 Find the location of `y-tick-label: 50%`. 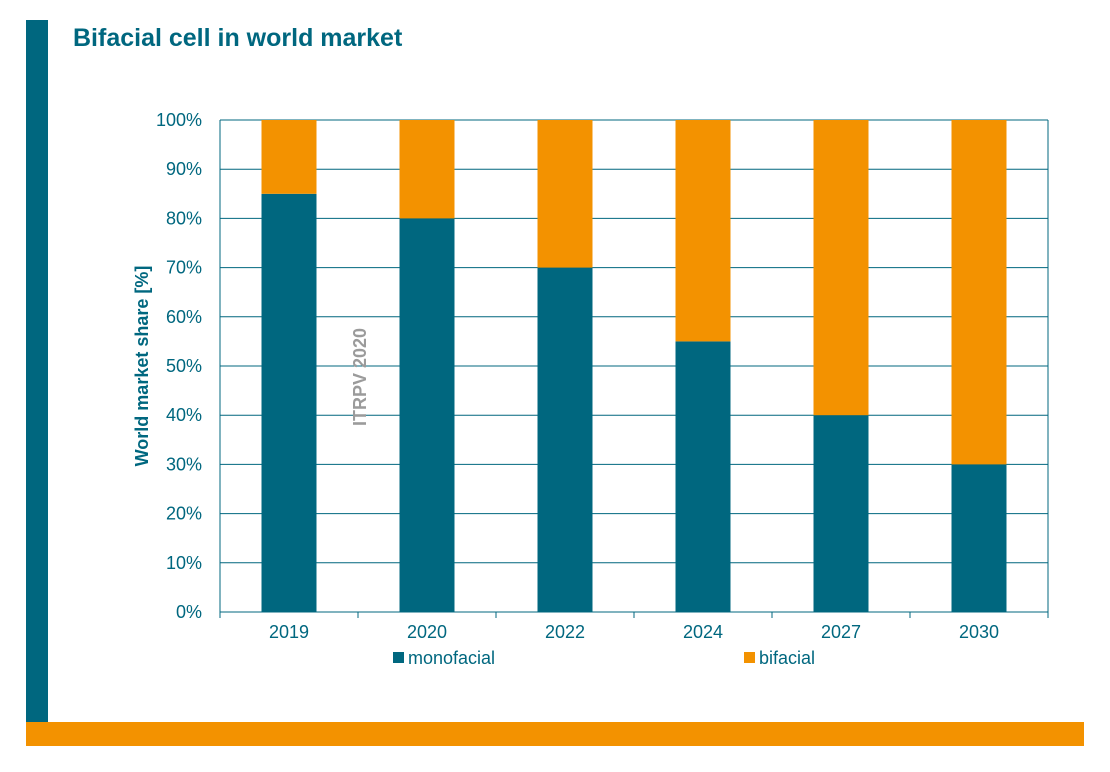

y-tick-label: 50% is located at coordinates (184, 366).